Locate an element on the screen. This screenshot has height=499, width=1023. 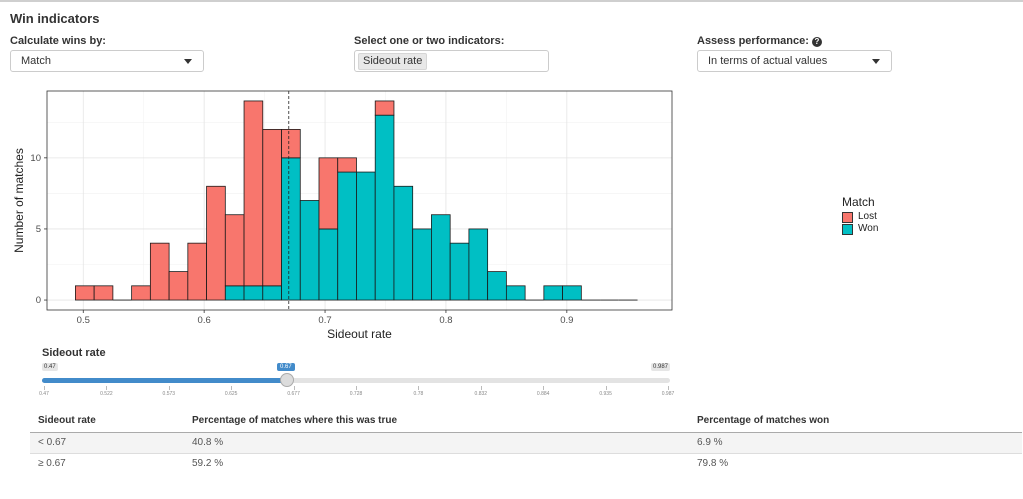
assess-select: In terms of actual values is located at coordinates (794, 61).